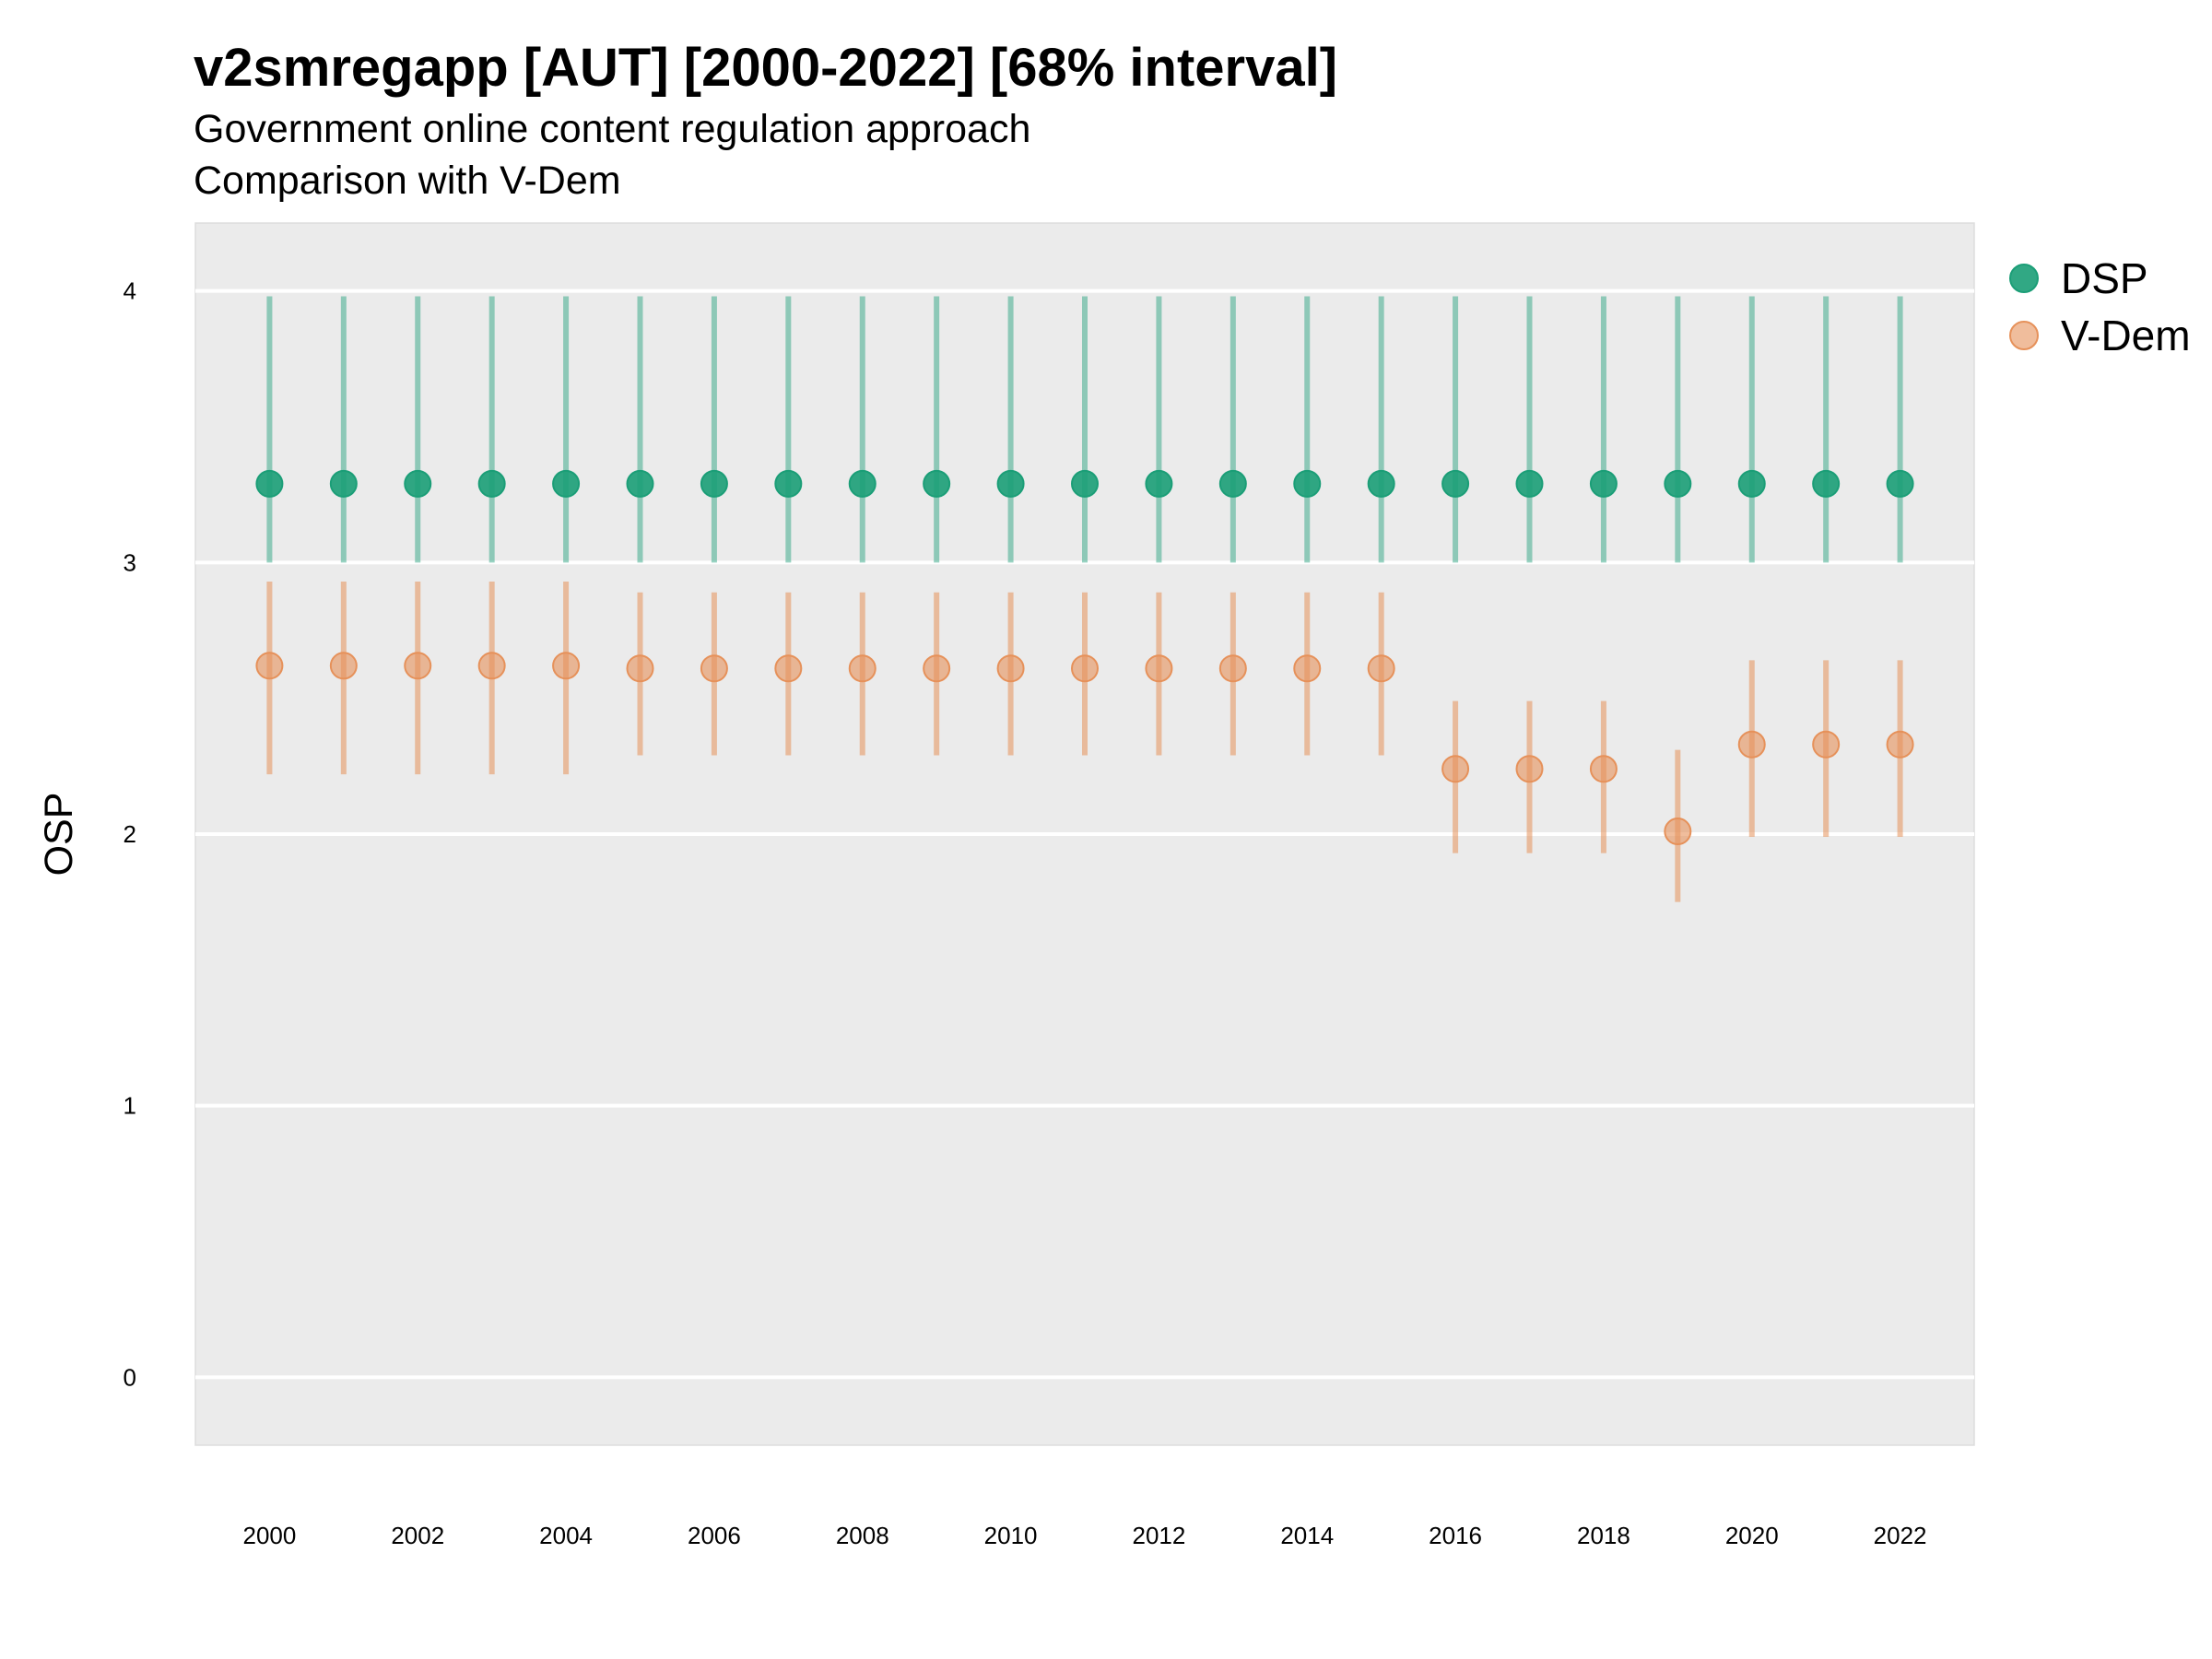 The image size is (2212, 1659). What do you see at coordinates (1455, 1535) in the screenshot?
I see `x-tick-label-2016: 2016` at bounding box center [1455, 1535].